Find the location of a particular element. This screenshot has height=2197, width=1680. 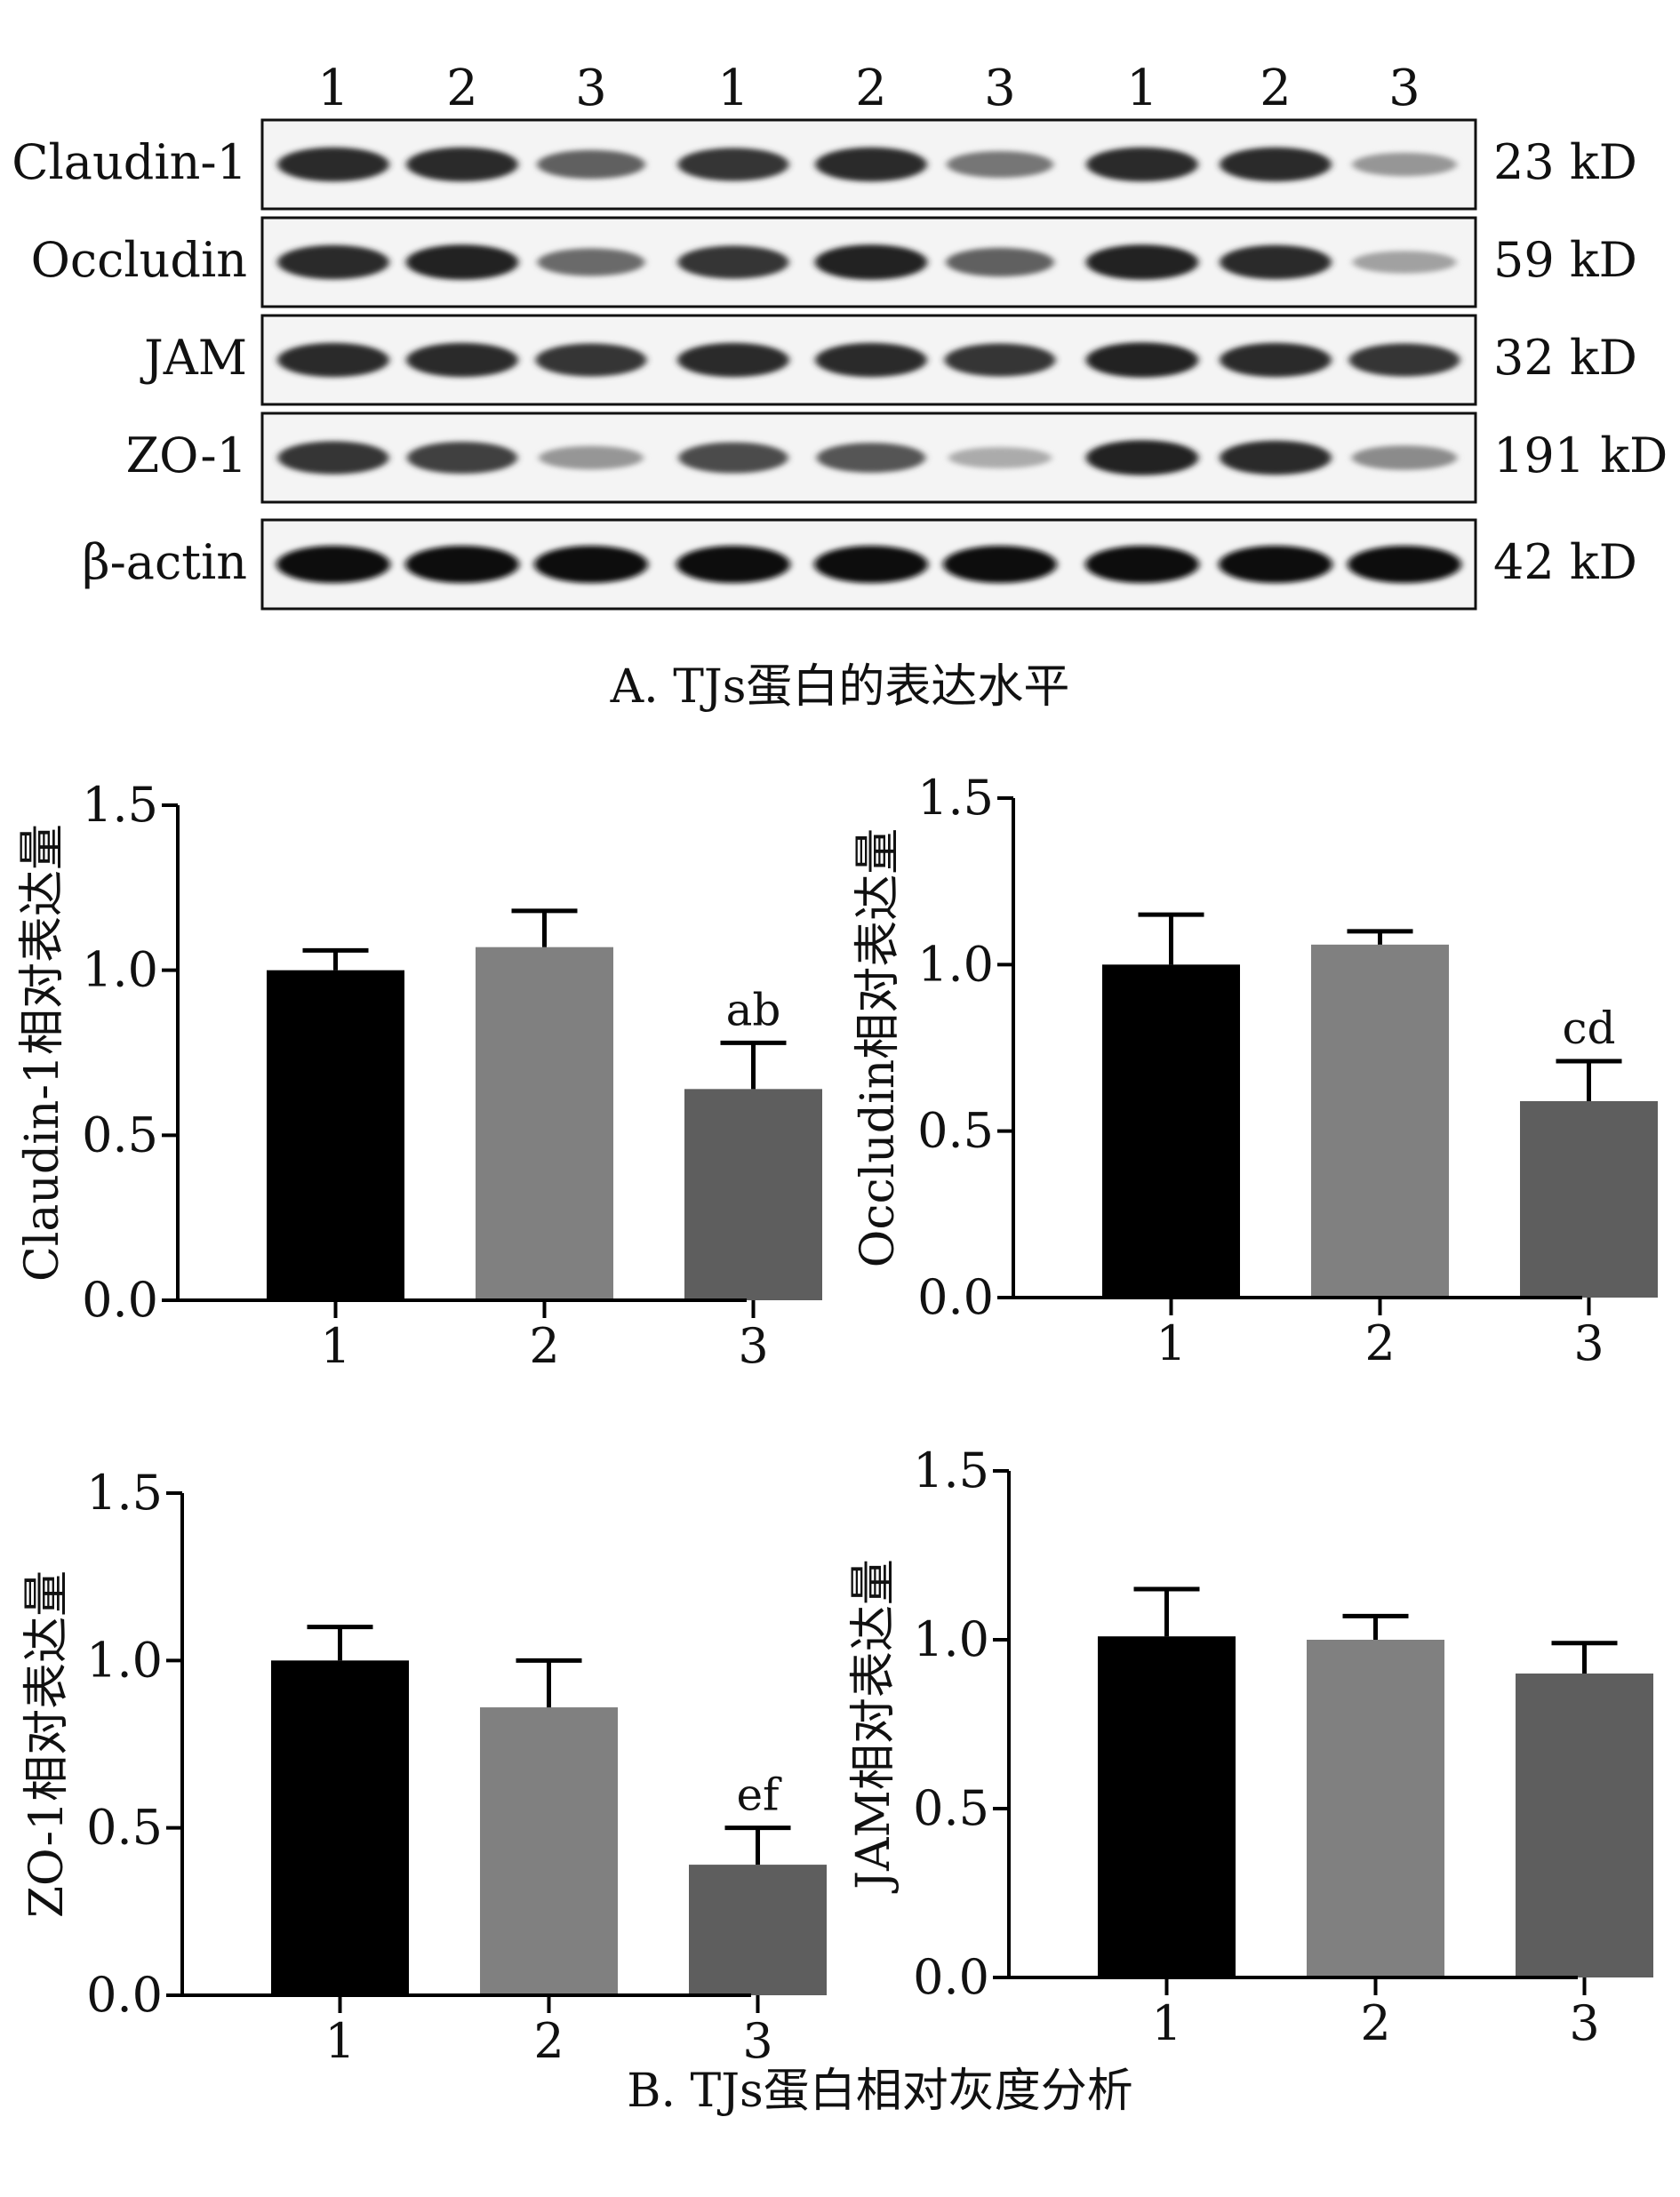

protein-label: Occludin is located at coordinates (139, 260).